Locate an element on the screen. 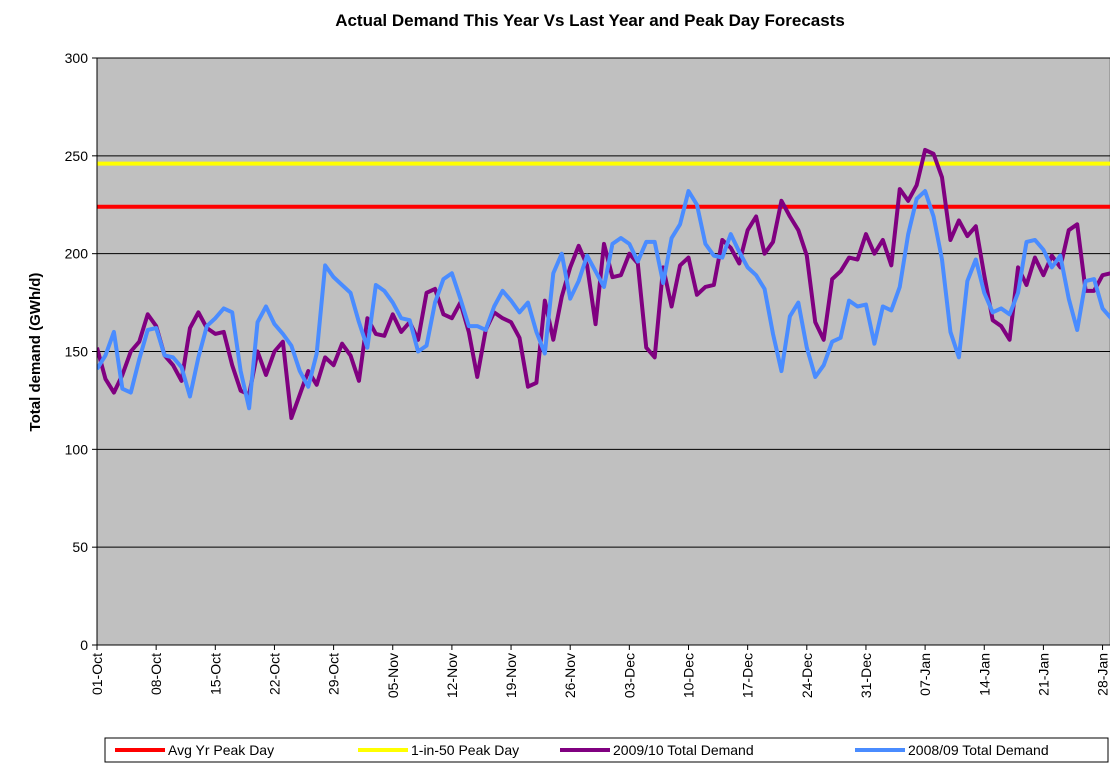 The height and width of the screenshot is (770, 1110). legend-label: Avg Yr Peak Day is located at coordinates (221, 750).